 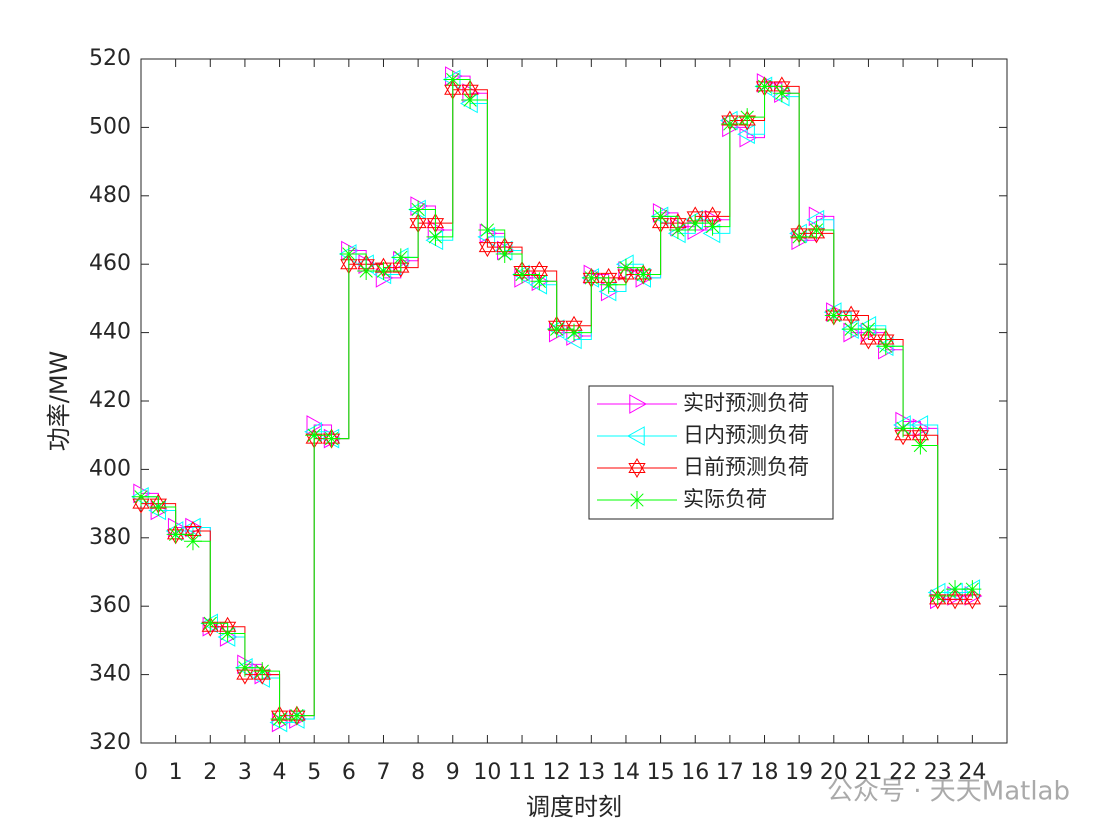 What do you see at coordinates (110, 195) in the screenshot?
I see `y-tick-label: 480` at bounding box center [110, 195].